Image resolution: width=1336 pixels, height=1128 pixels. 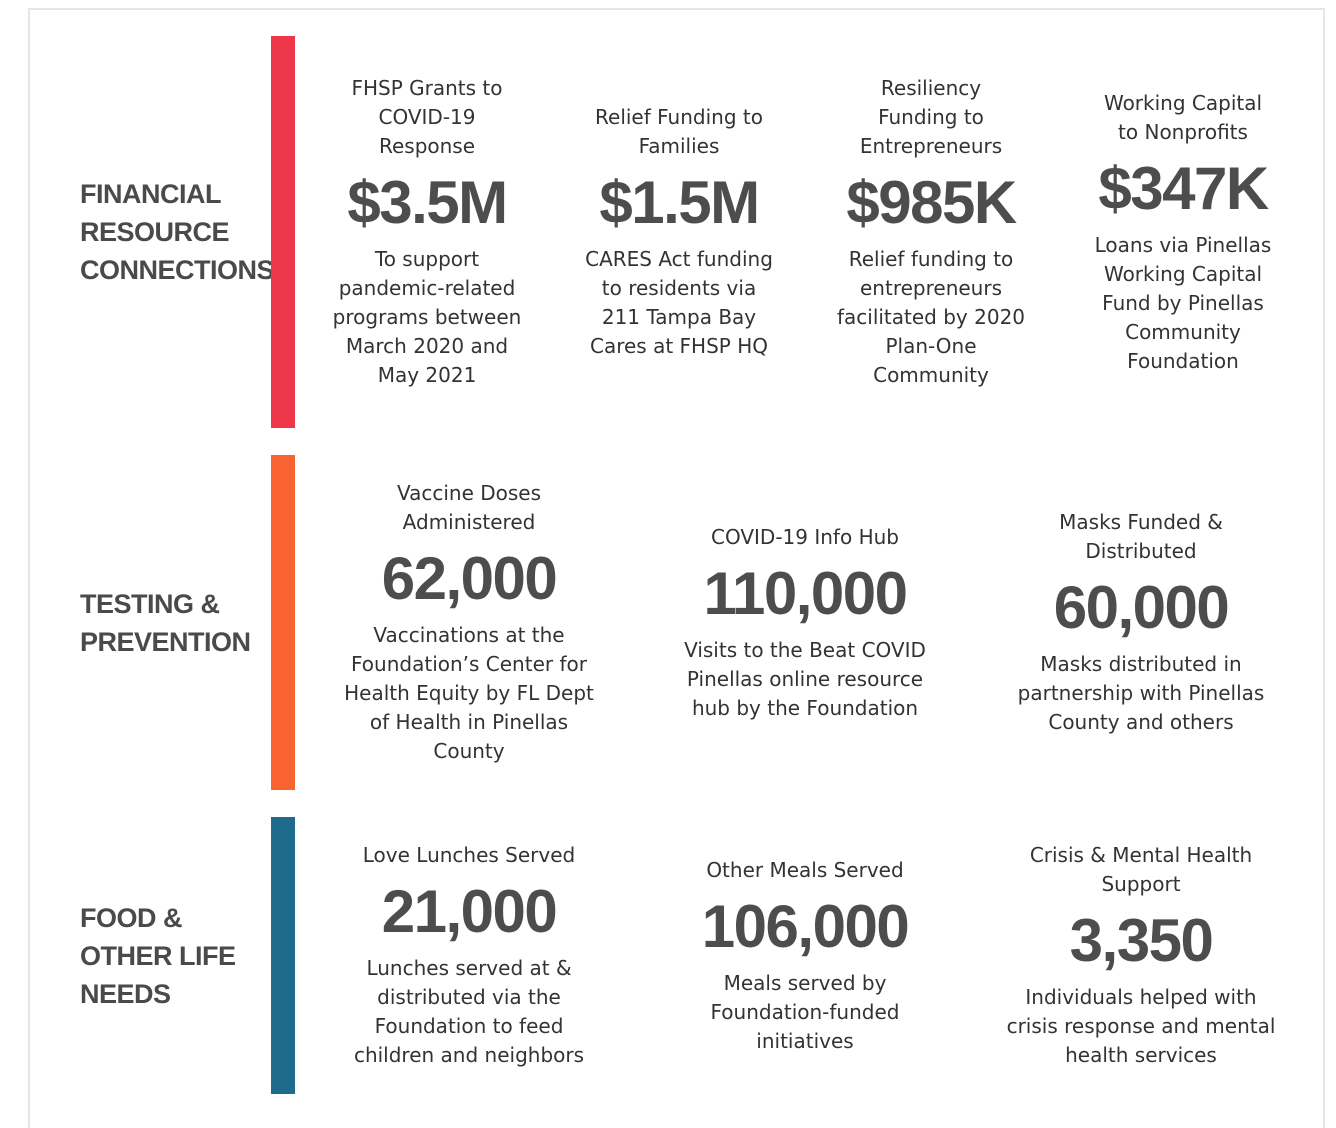 I want to click on stat-value: $347K, so click(x=1183, y=188).